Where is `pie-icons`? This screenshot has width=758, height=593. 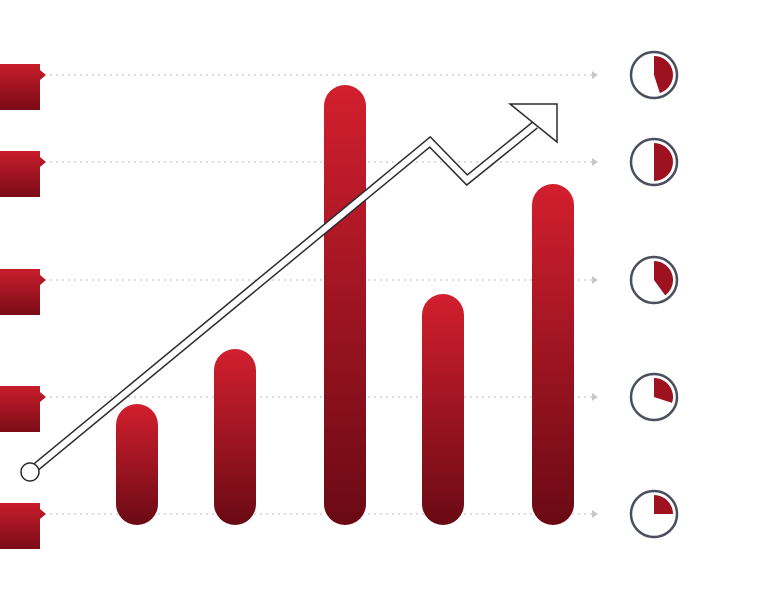 pie-icons is located at coordinates (654, 294).